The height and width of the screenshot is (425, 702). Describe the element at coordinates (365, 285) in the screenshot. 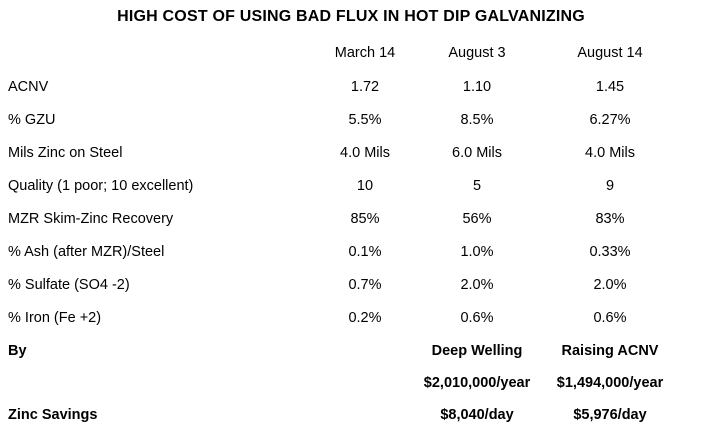

I see `table-cell: 0.7%` at that location.